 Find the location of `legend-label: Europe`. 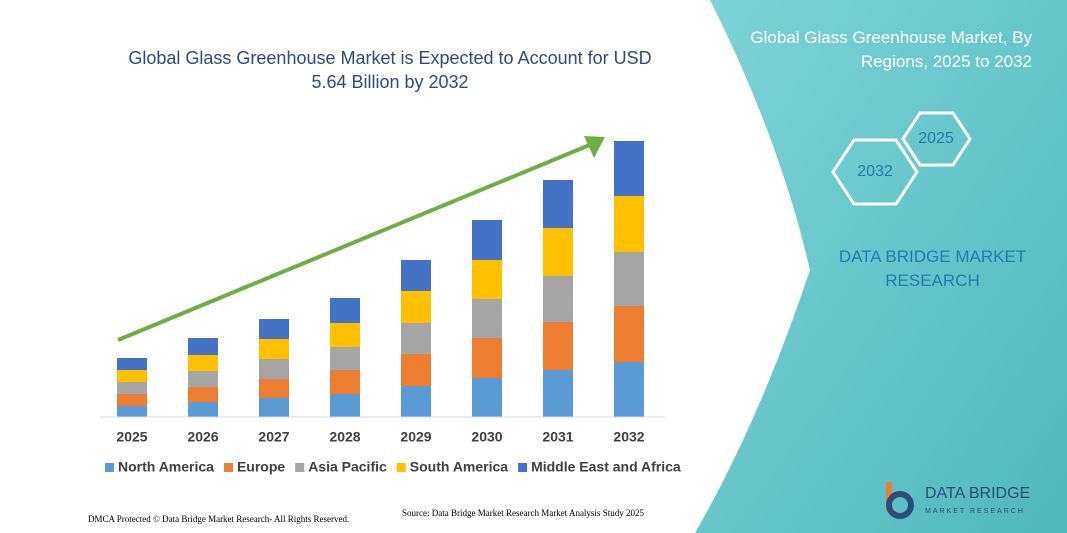

legend-label: Europe is located at coordinates (261, 467).